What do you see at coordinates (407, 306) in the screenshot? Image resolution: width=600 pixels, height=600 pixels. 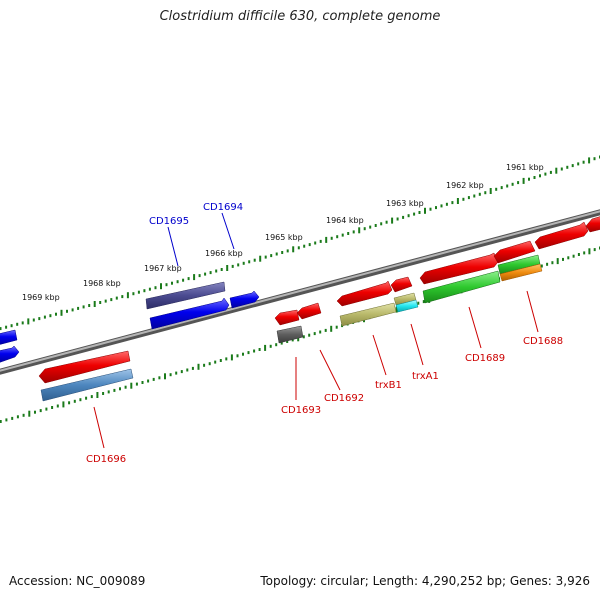 I see `feature-trxa1` at bounding box center [407, 306].